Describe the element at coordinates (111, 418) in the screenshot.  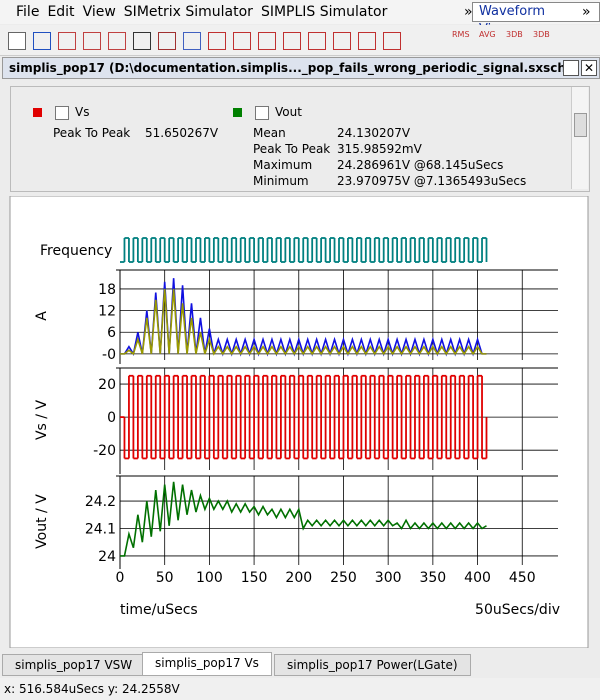
I see `y-tick-label: 0` at that location.